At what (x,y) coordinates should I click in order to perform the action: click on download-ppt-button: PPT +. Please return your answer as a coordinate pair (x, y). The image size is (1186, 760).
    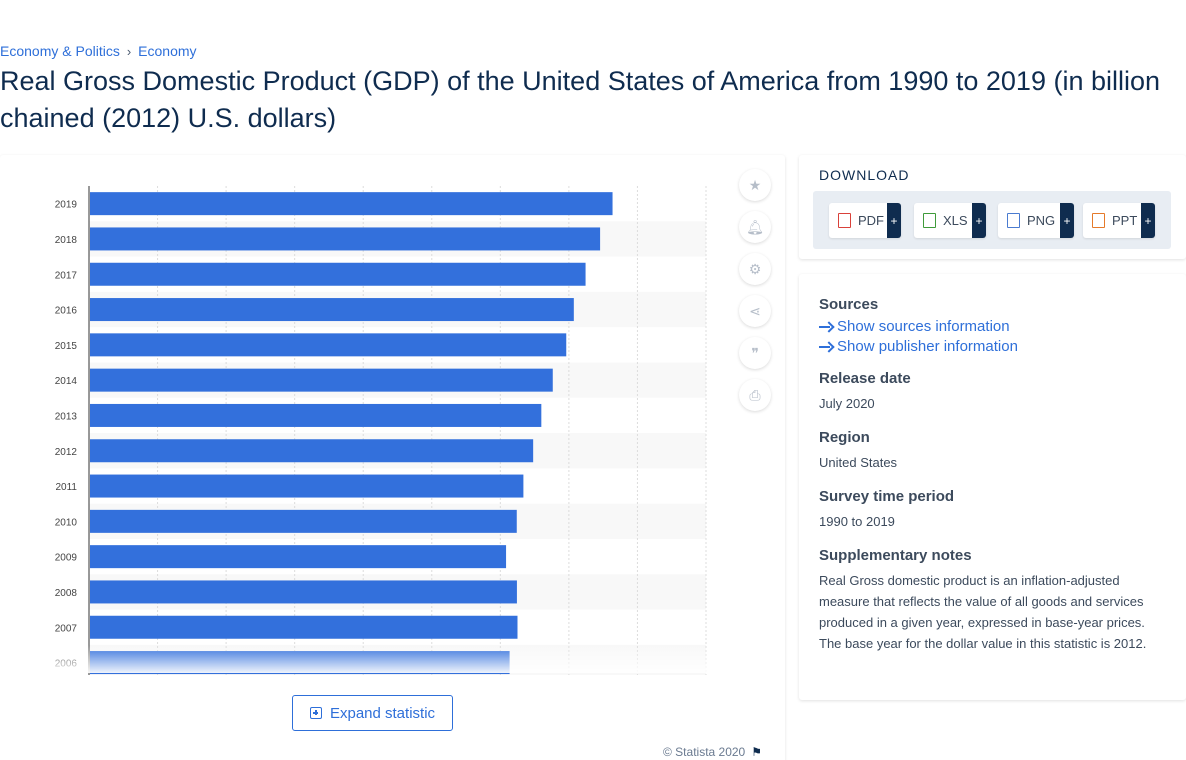
    Looking at the image, I should click on (1119, 220).